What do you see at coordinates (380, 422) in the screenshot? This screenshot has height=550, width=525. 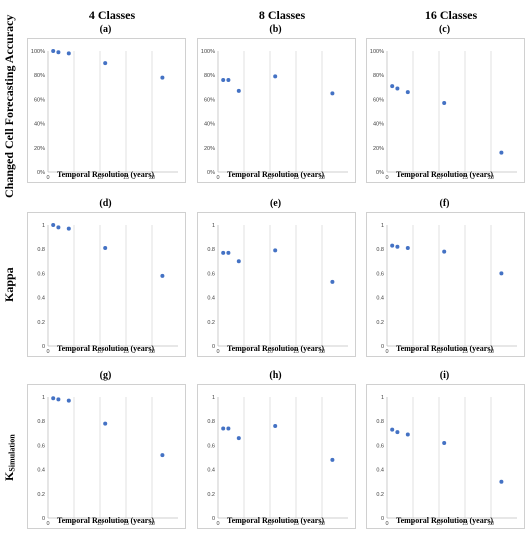 I see `y-tick-label-8-4: 0.8` at bounding box center [380, 422].